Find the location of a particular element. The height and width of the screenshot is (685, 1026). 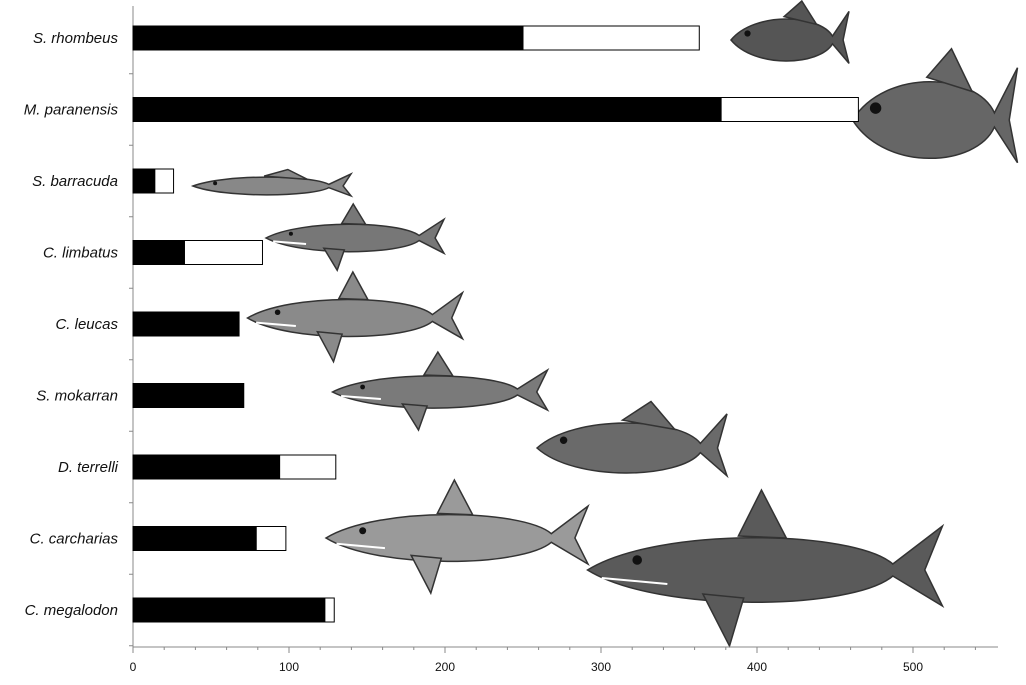

category-label: C. limbatus is located at coordinates (81, 253).